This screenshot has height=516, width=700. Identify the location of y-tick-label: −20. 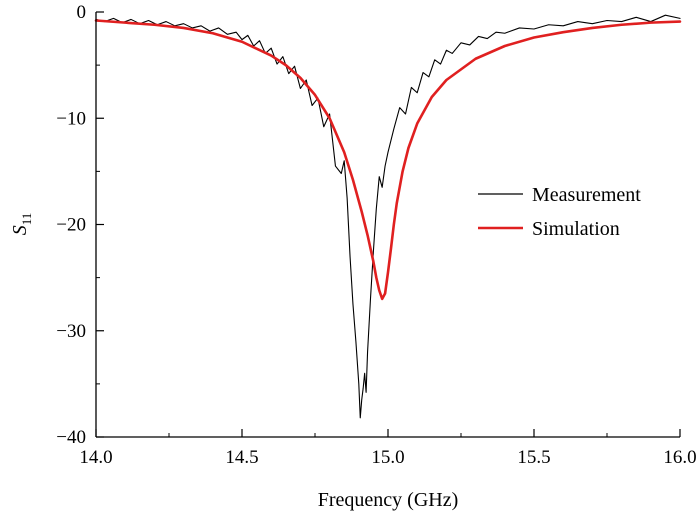
(71, 225).